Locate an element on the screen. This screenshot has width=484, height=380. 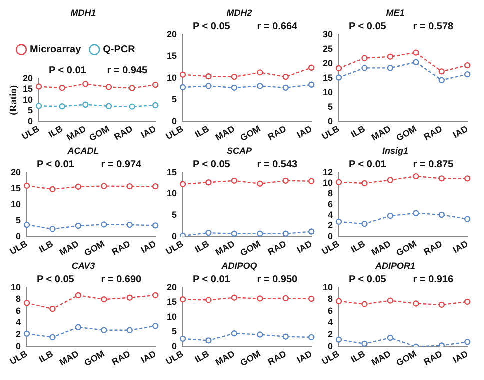
y-tick-label: 12 is located at coordinates (328, 172).